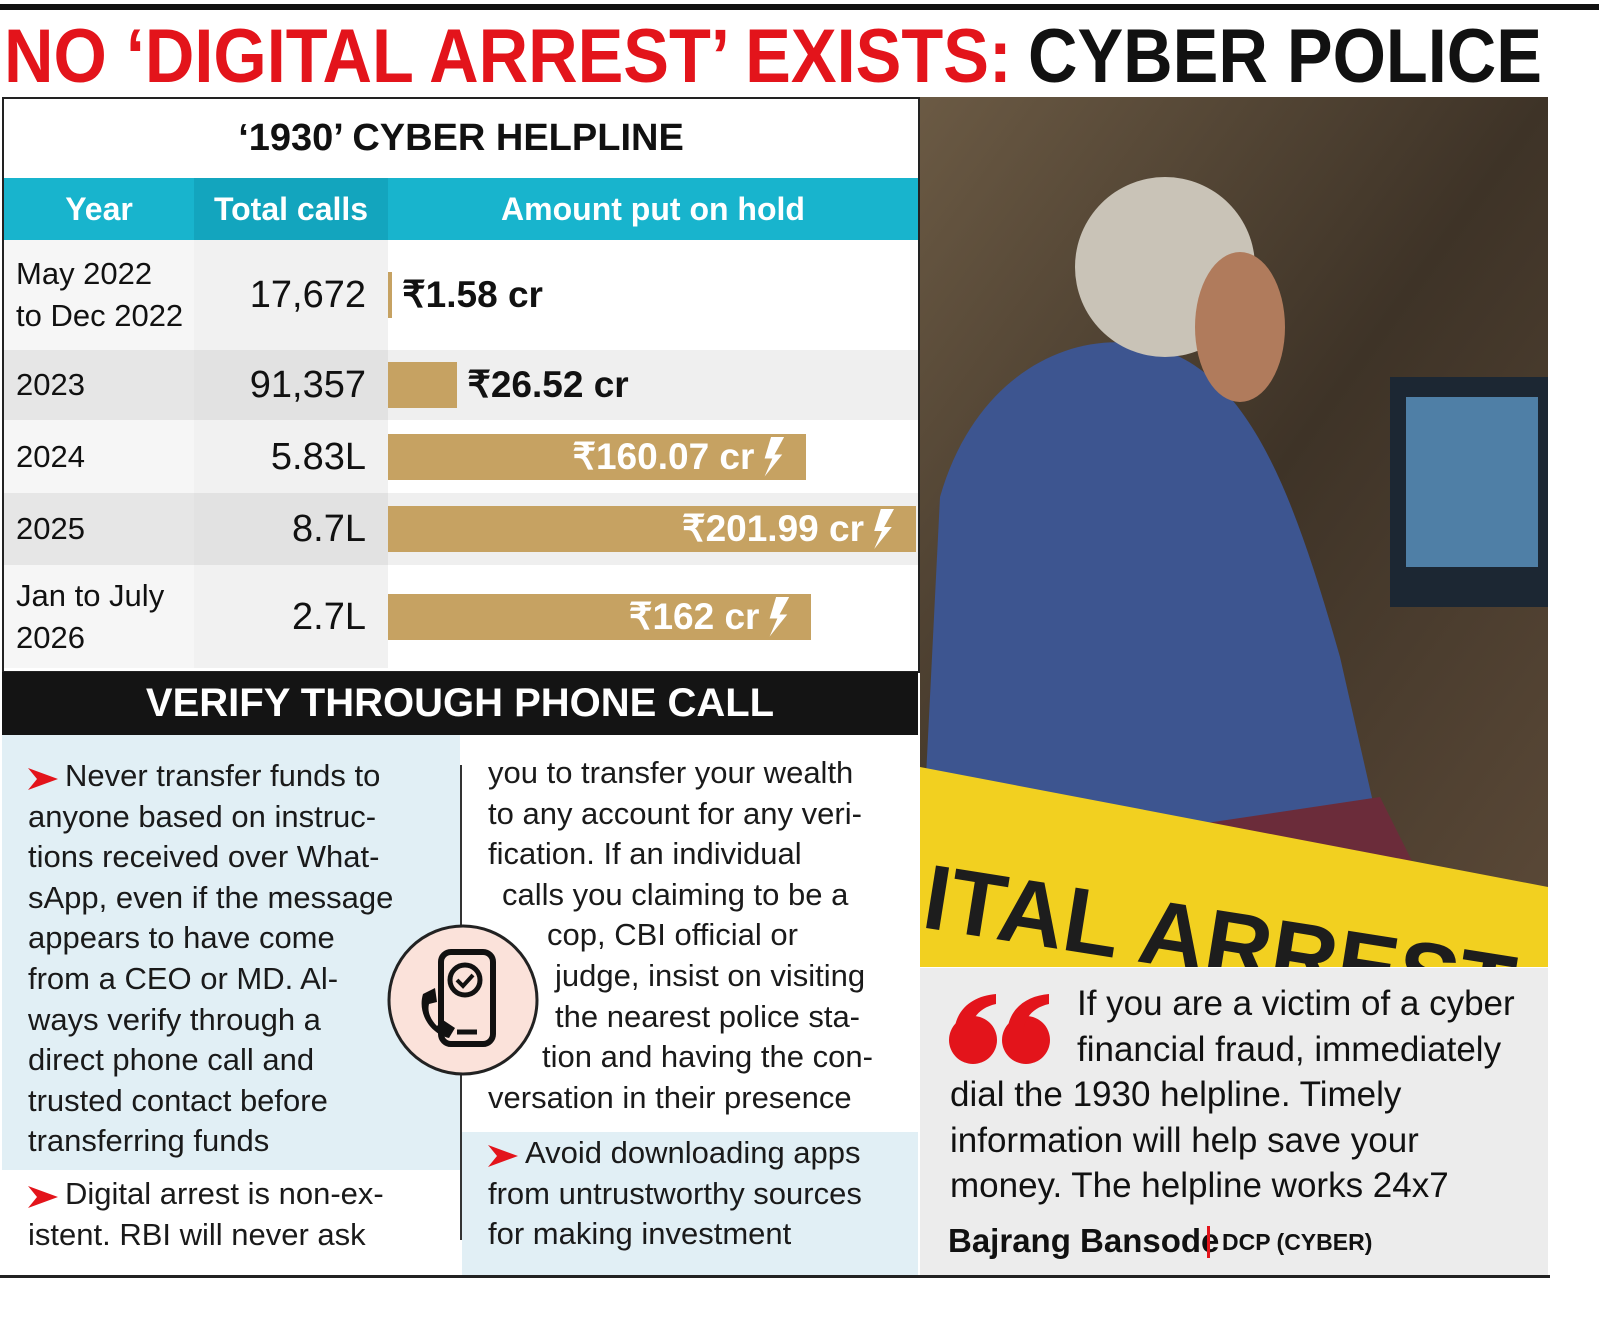 This screenshot has height=1319, width=1599. What do you see at coordinates (461, 138) in the screenshot?
I see `table-title: ‘1930’ CYBER HELPLINE` at bounding box center [461, 138].